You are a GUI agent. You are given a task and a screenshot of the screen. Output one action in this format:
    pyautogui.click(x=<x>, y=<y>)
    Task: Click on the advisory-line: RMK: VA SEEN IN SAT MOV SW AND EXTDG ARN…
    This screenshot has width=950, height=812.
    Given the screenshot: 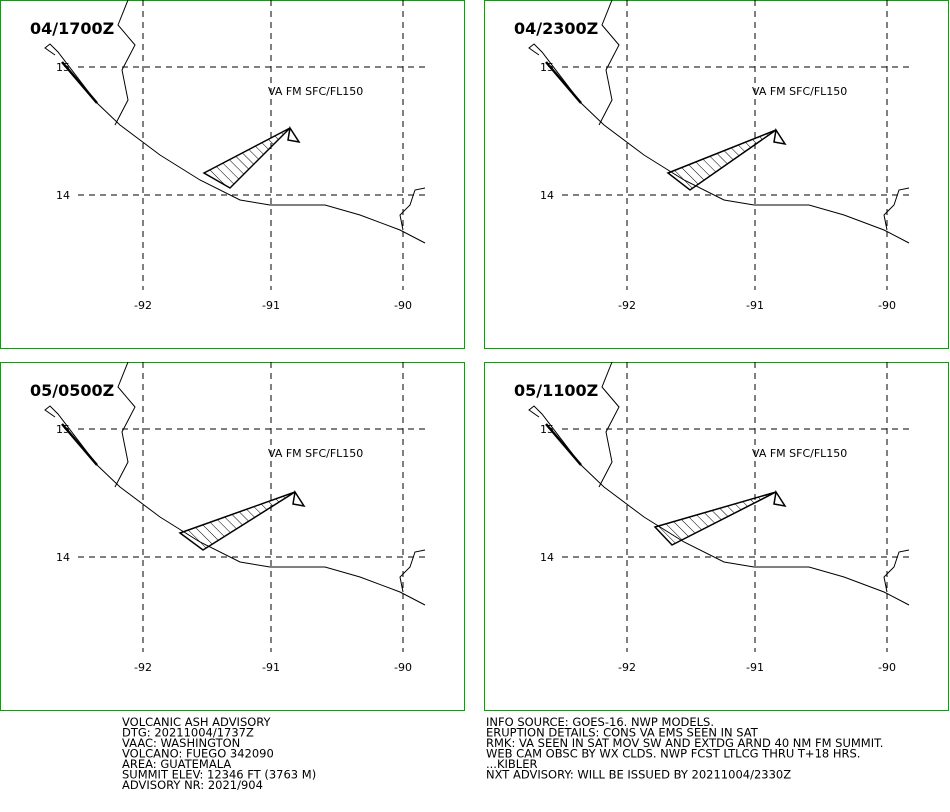 What is the action you would take?
    pyautogui.click(x=684, y=743)
    